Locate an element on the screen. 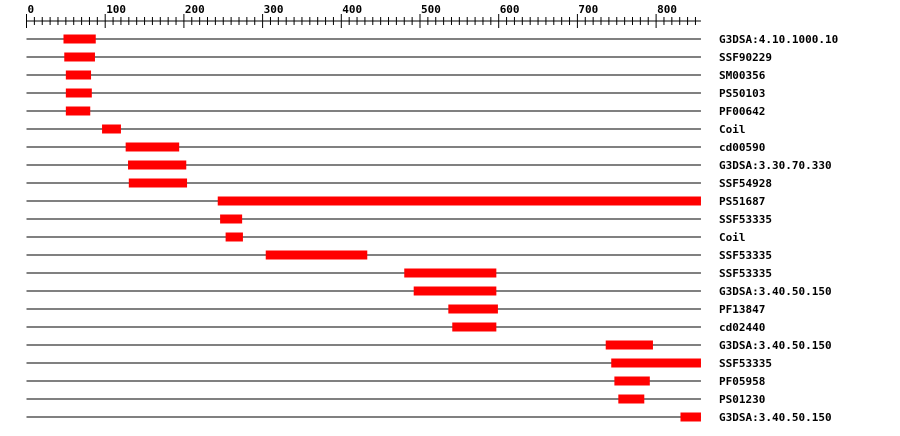 The width and height of the screenshot is (900, 436). x-tick-label: 200 is located at coordinates (195, 9).